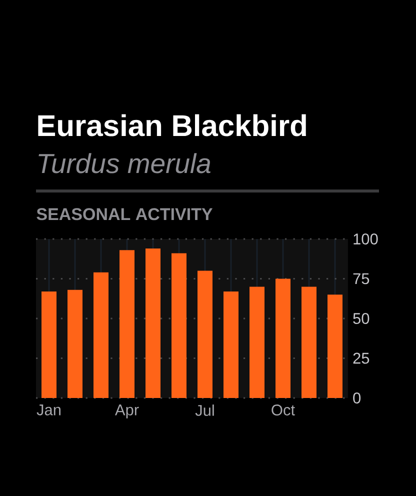 The width and height of the screenshot is (416, 496). Describe the element at coordinates (172, 125) in the screenshot. I see `chart-title: Eurasian Blackbird` at that location.